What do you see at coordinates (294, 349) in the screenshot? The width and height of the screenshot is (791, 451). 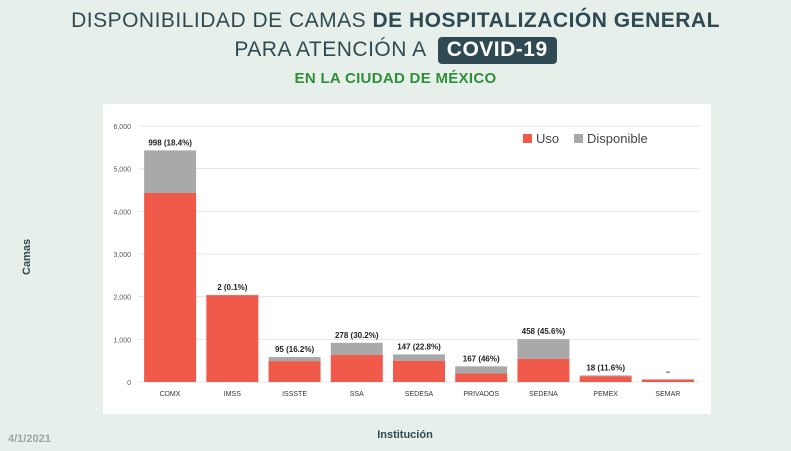 I see `data-label: 95 (16.2%)` at bounding box center [294, 349].